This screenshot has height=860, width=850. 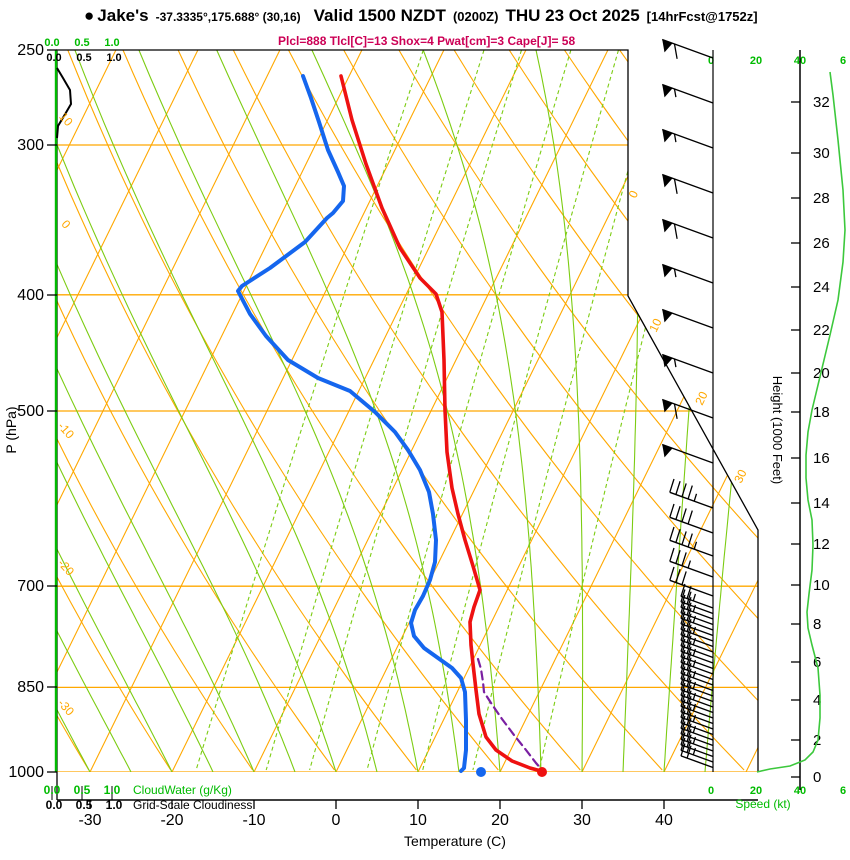 I want to click on height-axis-label: 4, so click(x=817, y=700).